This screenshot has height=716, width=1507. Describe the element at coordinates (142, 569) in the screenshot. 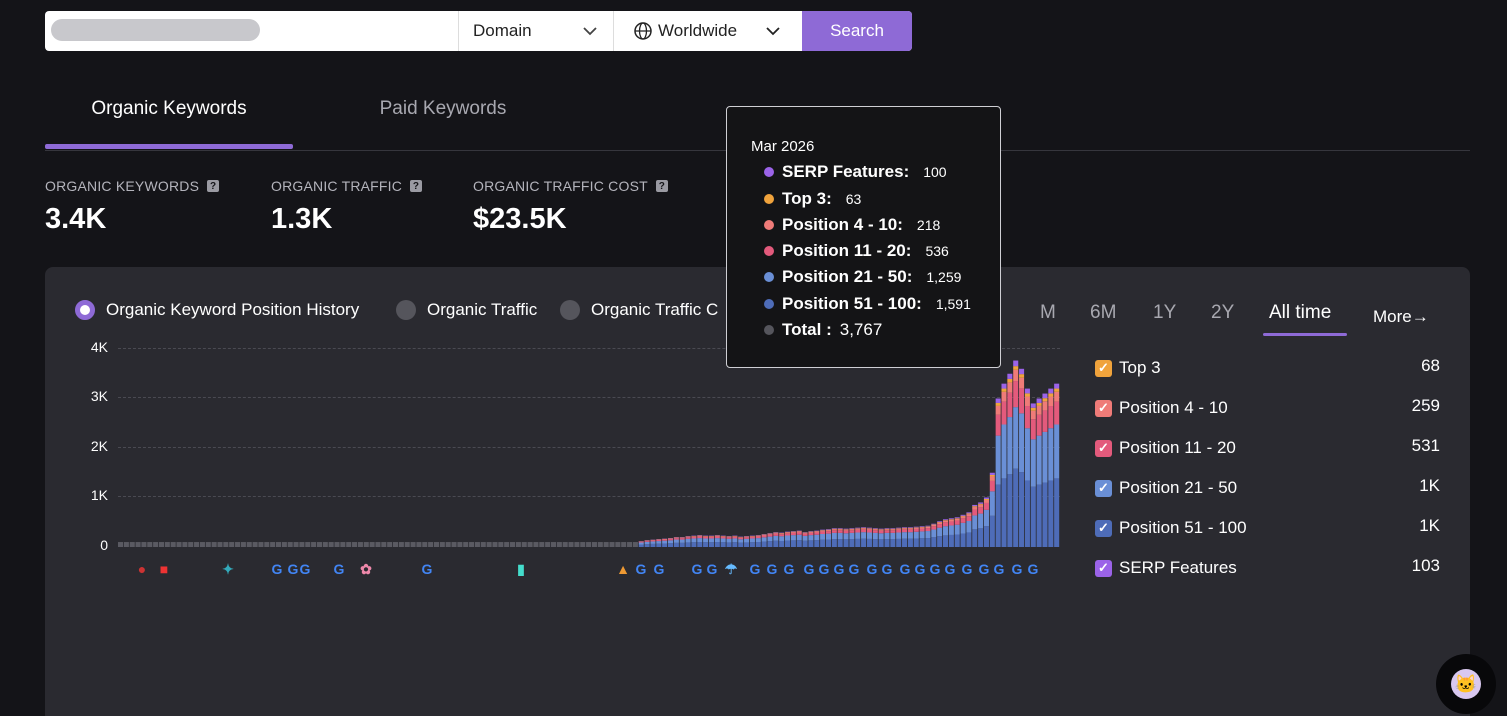

I see `event-icon: ●` at that location.